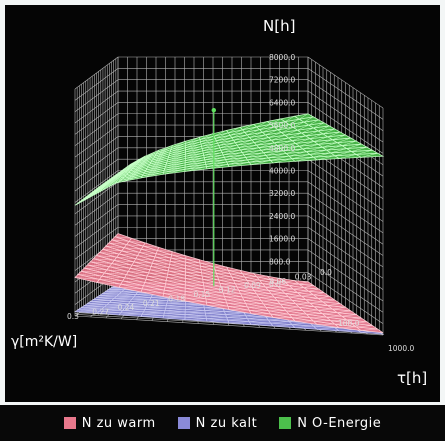 The width and height of the screenshot is (445, 441). Describe the element at coordinates (118, 423) in the screenshot. I see `legend-label-zu-warm: N zu warm` at that location.